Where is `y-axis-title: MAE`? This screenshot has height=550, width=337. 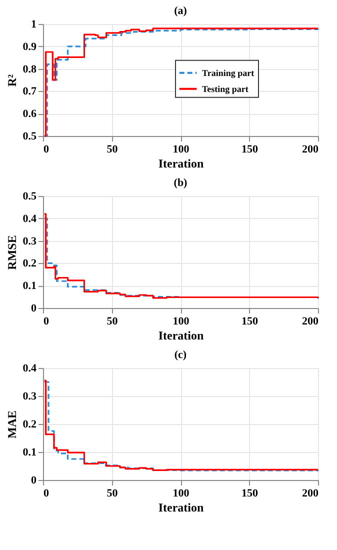
y-axis-title: MAE is located at coordinates (11, 424).